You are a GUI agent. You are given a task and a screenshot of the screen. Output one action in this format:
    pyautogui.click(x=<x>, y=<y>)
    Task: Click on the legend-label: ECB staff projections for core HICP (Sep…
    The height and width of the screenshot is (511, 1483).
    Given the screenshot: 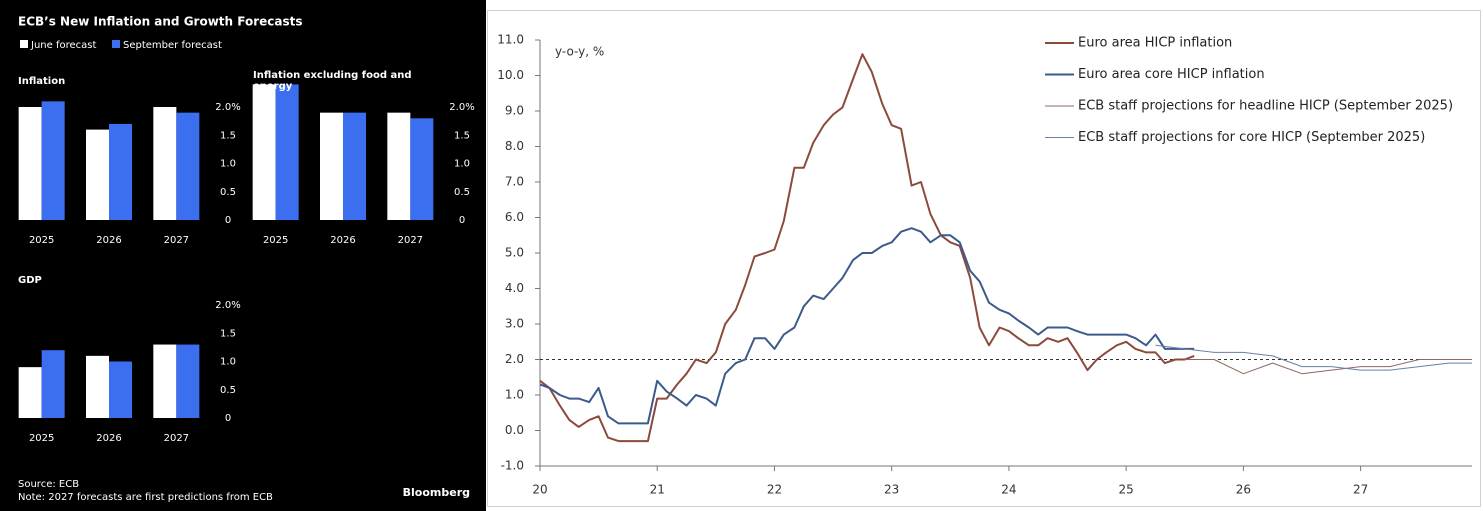 What is the action you would take?
    pyautogui.click(x=1251, y=137)
    